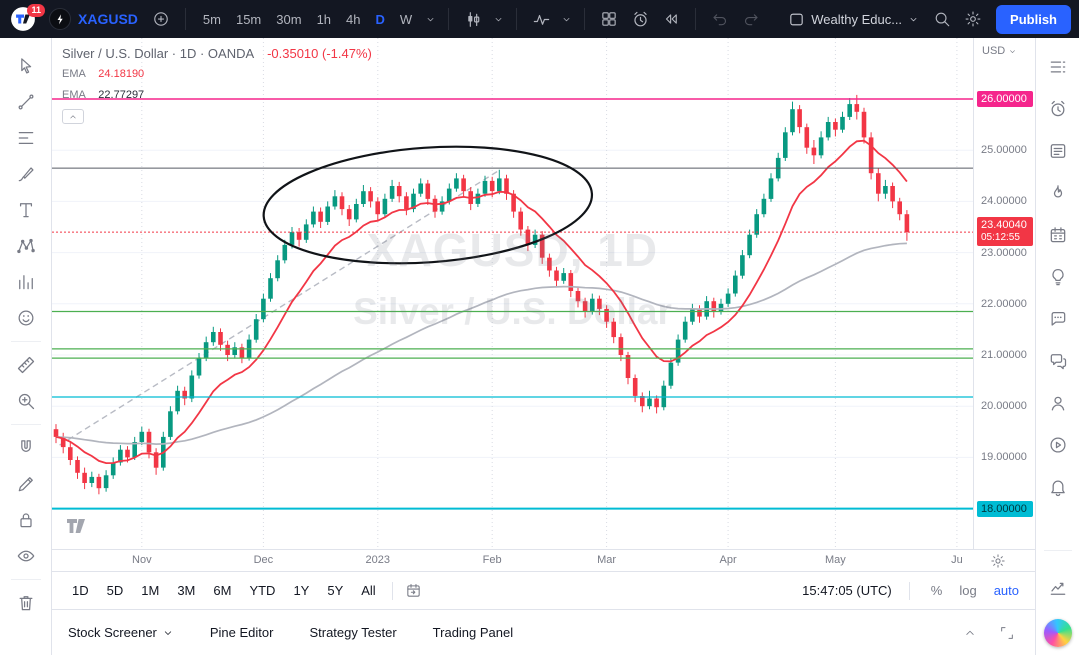 This screenshot has height=655, width=1079. Describe the element at coordinates (353, 632) in the screenshot. I see `tab-strategy-tester: Strategy Tester` at that location.